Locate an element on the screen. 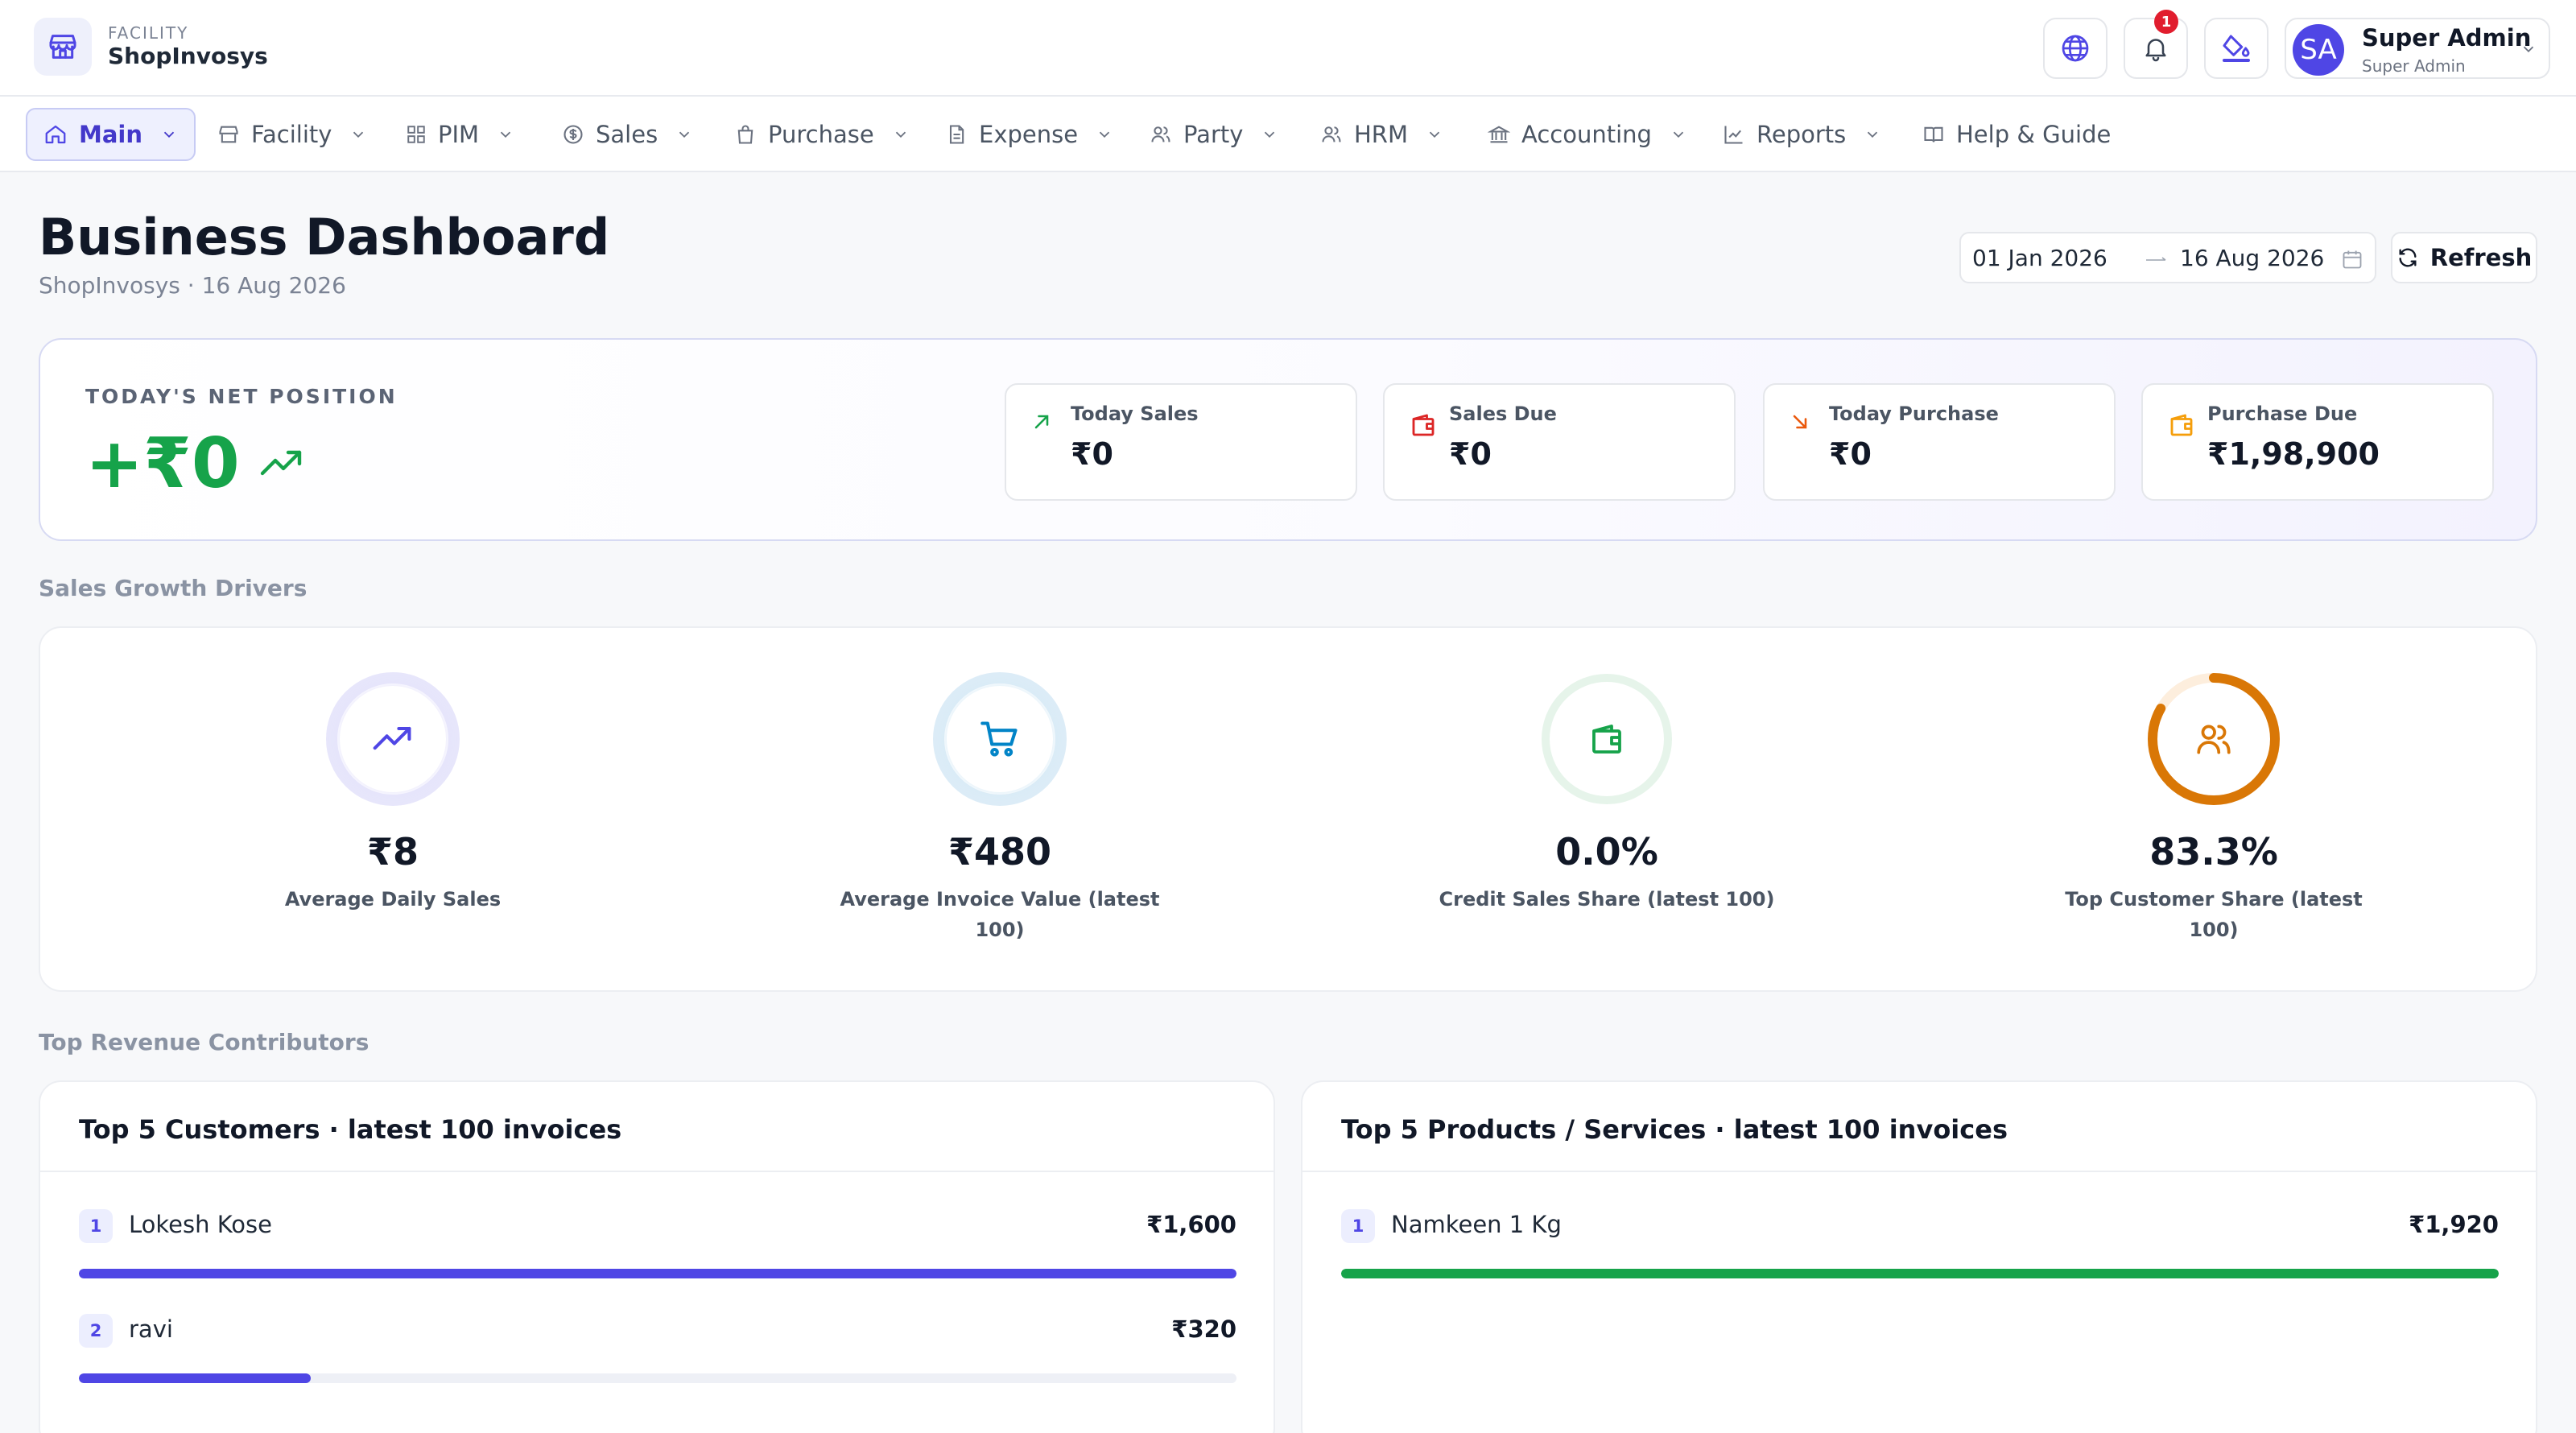 This screenshot has width=2576, height=1433. grid-icon is located at coordinates (416, 134).